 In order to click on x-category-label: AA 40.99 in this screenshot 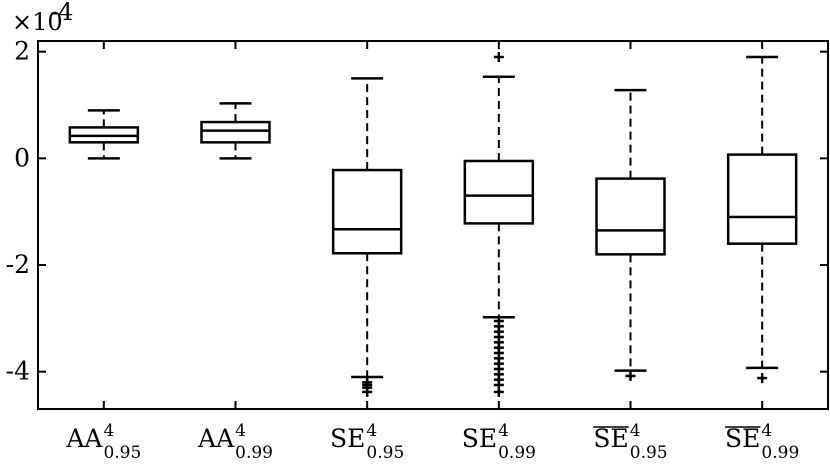, I will do `click(235, 442)`.